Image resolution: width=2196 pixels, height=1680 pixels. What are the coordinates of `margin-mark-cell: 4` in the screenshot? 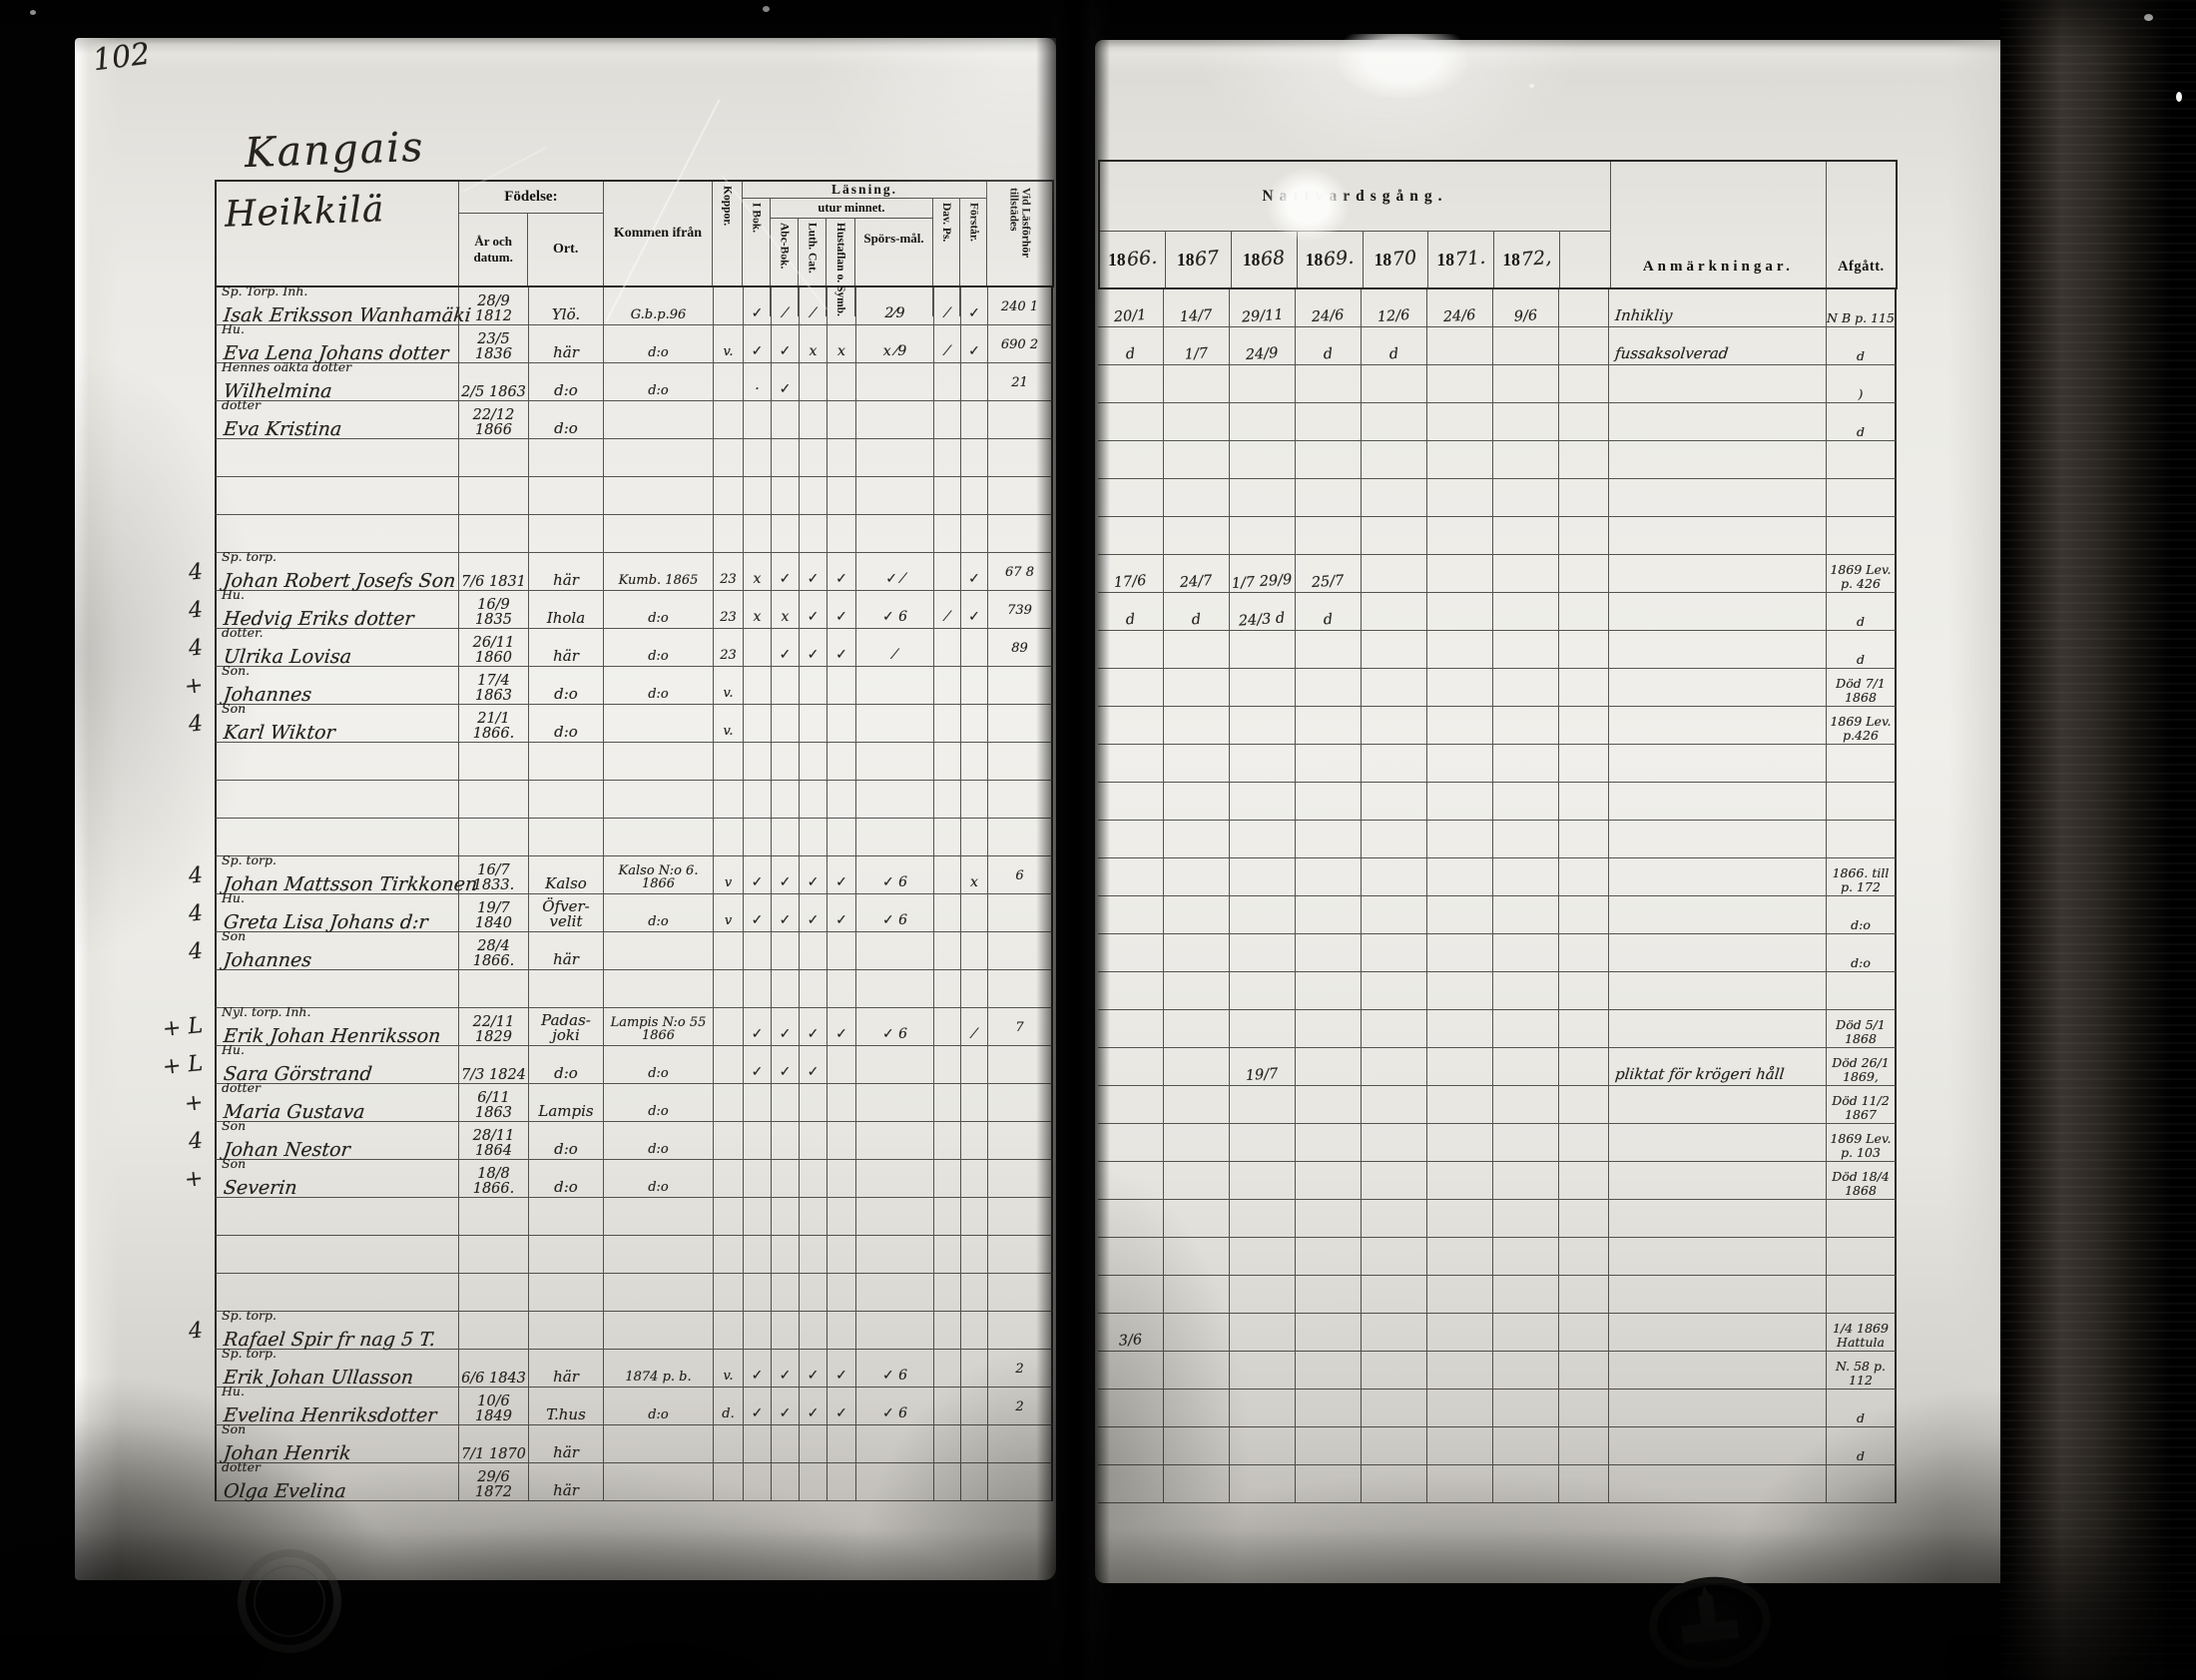 It's located at (182, 610).